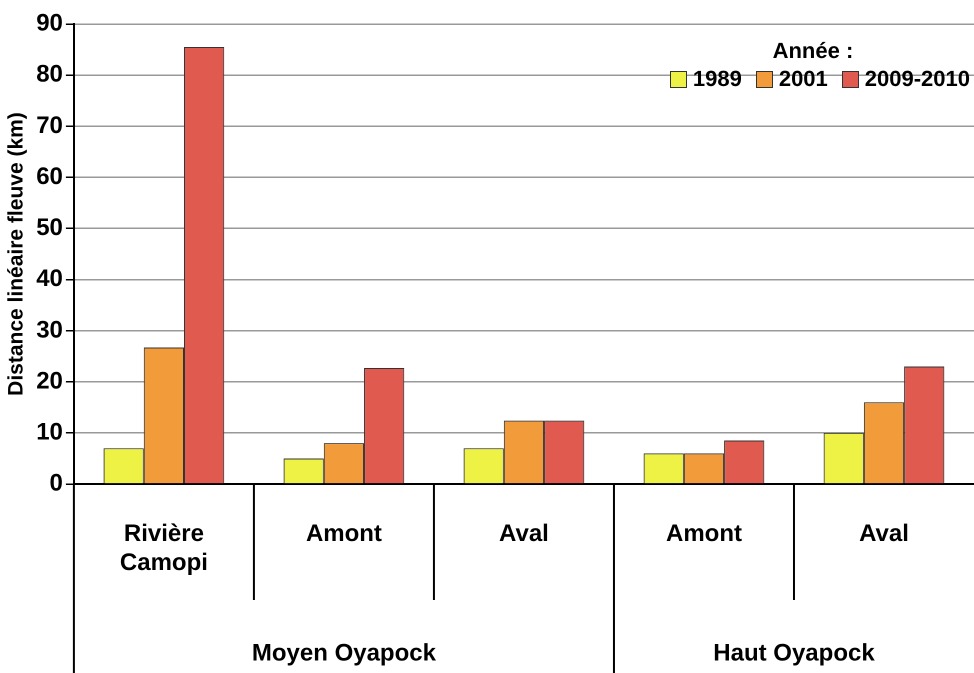 The image size is (974, 673). Describe the element at coordinates (49, 176) in the screenshot. I see `y-tick-label: 60` at that location.